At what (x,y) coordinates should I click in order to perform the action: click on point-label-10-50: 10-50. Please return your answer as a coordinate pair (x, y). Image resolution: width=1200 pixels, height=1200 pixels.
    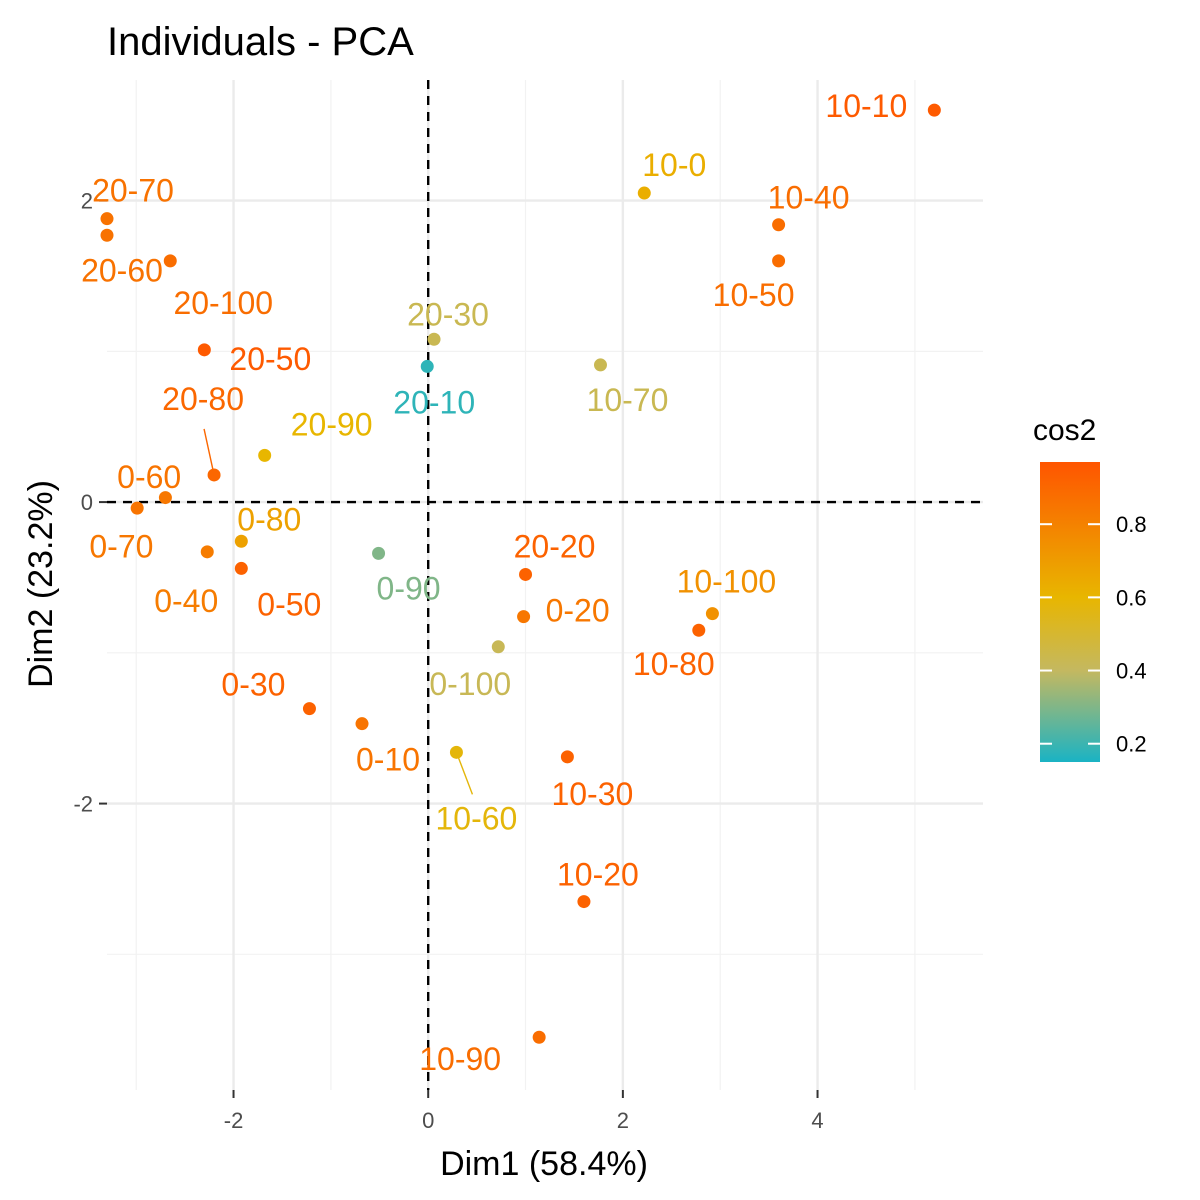
    Looking at the image, I should click on (754, 295).